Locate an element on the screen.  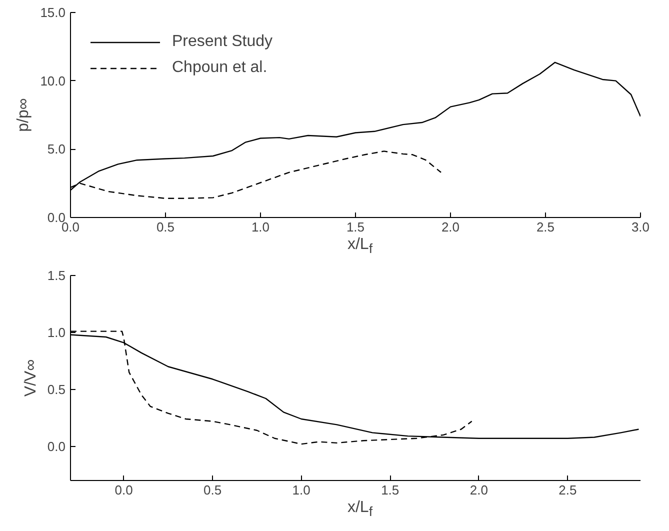
y-tick-label: 5.0 is located at coordinates (56, 149).